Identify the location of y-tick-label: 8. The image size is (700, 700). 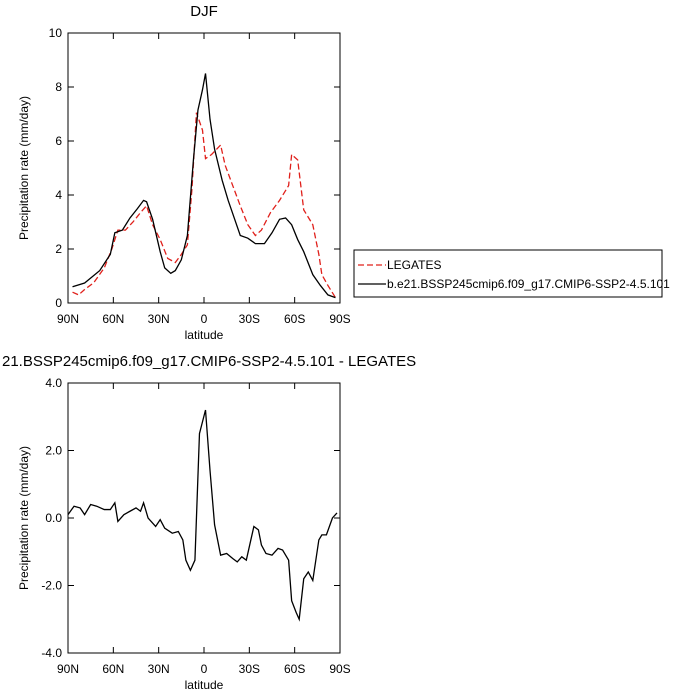
(58, 87).